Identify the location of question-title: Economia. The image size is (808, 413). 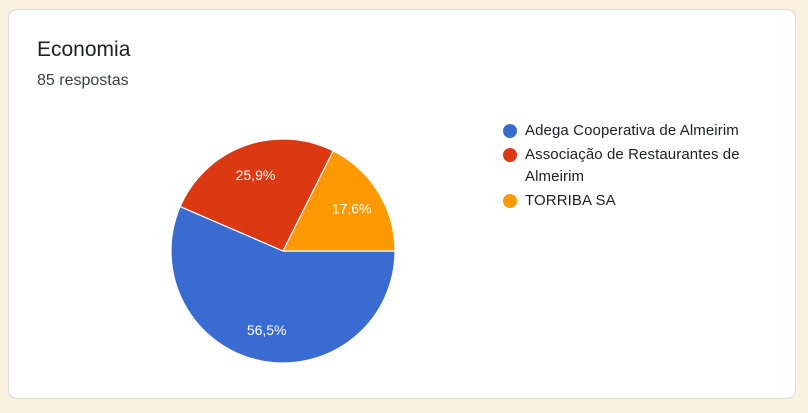
(84, 49).